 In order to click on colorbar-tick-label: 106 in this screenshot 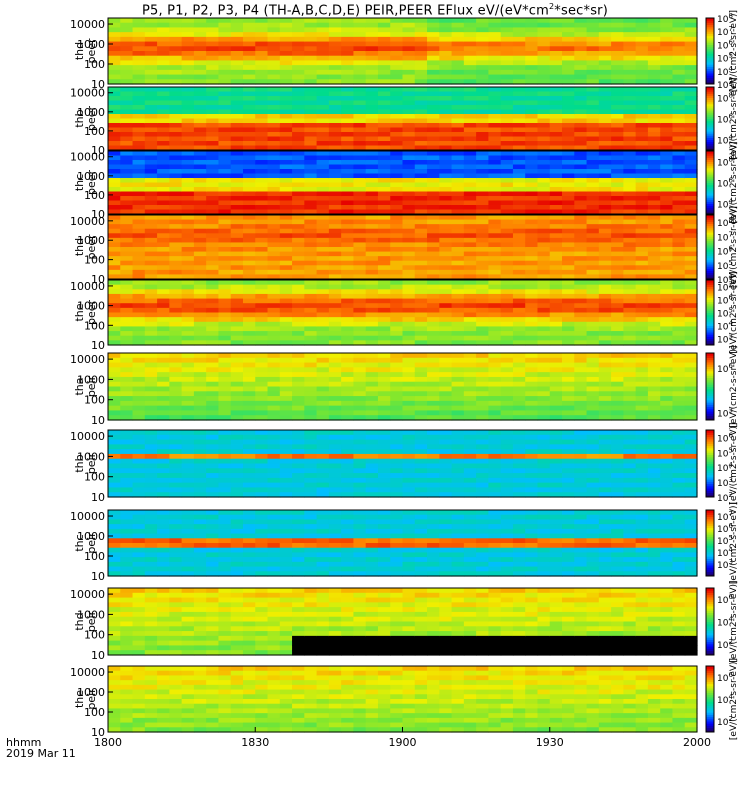, I will do `click(725, 183)`.